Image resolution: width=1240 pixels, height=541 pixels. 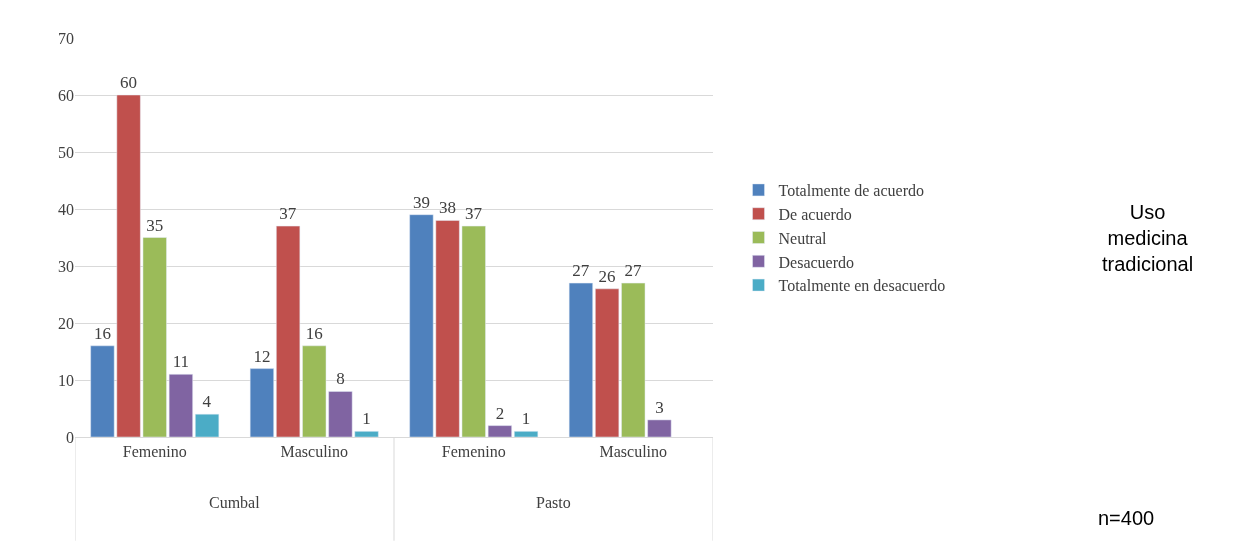 I want to click on data-label: 12, so click(x=262, y=356).